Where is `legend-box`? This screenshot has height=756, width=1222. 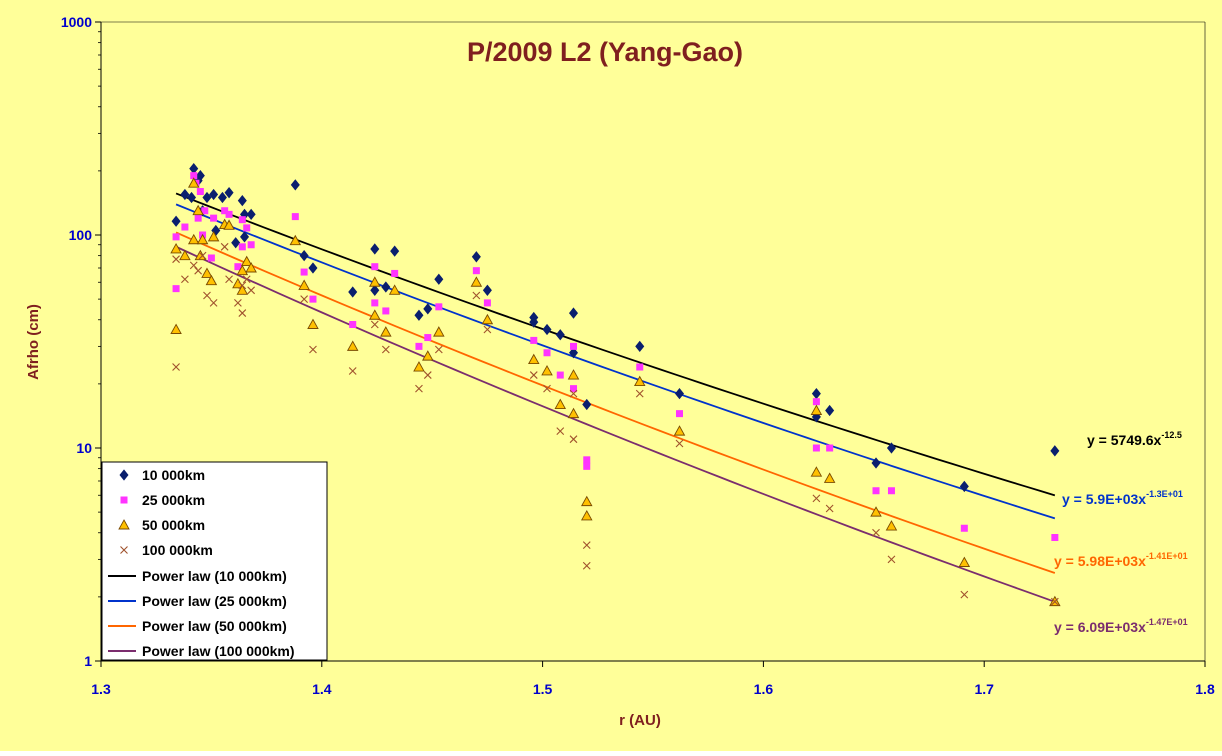
legend-box is located at coordinates (214, 561).